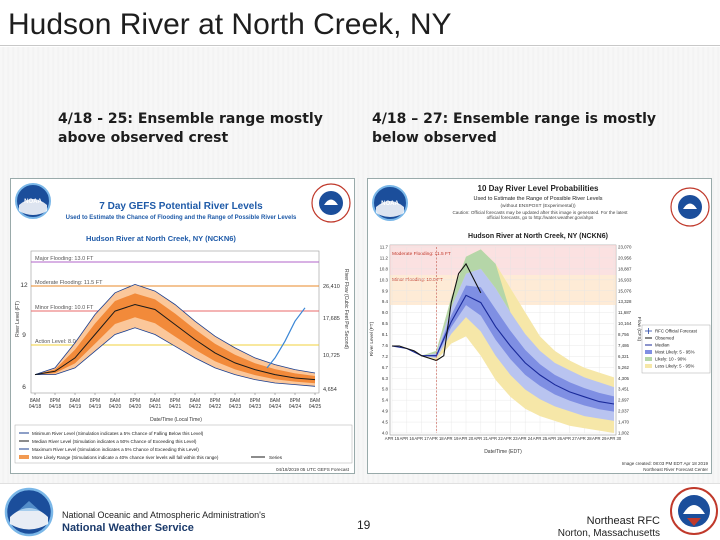 The image size is (720, 540). Describe the element at coordinates (625, 323) in the screenshot. I see `right-r-tick-label: 10,164` at that location.